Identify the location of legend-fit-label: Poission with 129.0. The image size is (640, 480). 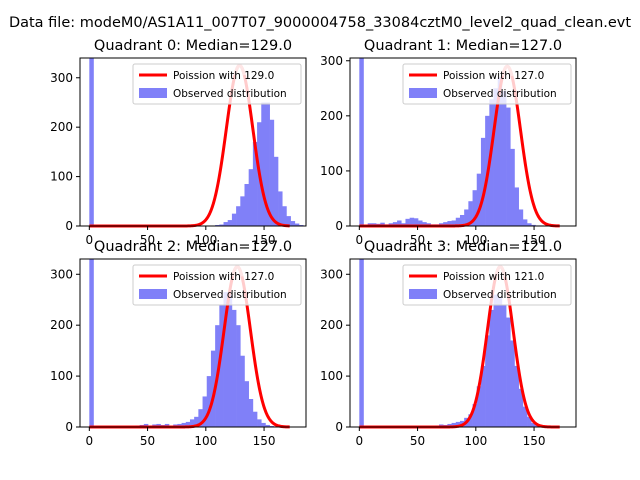
(223, 76).